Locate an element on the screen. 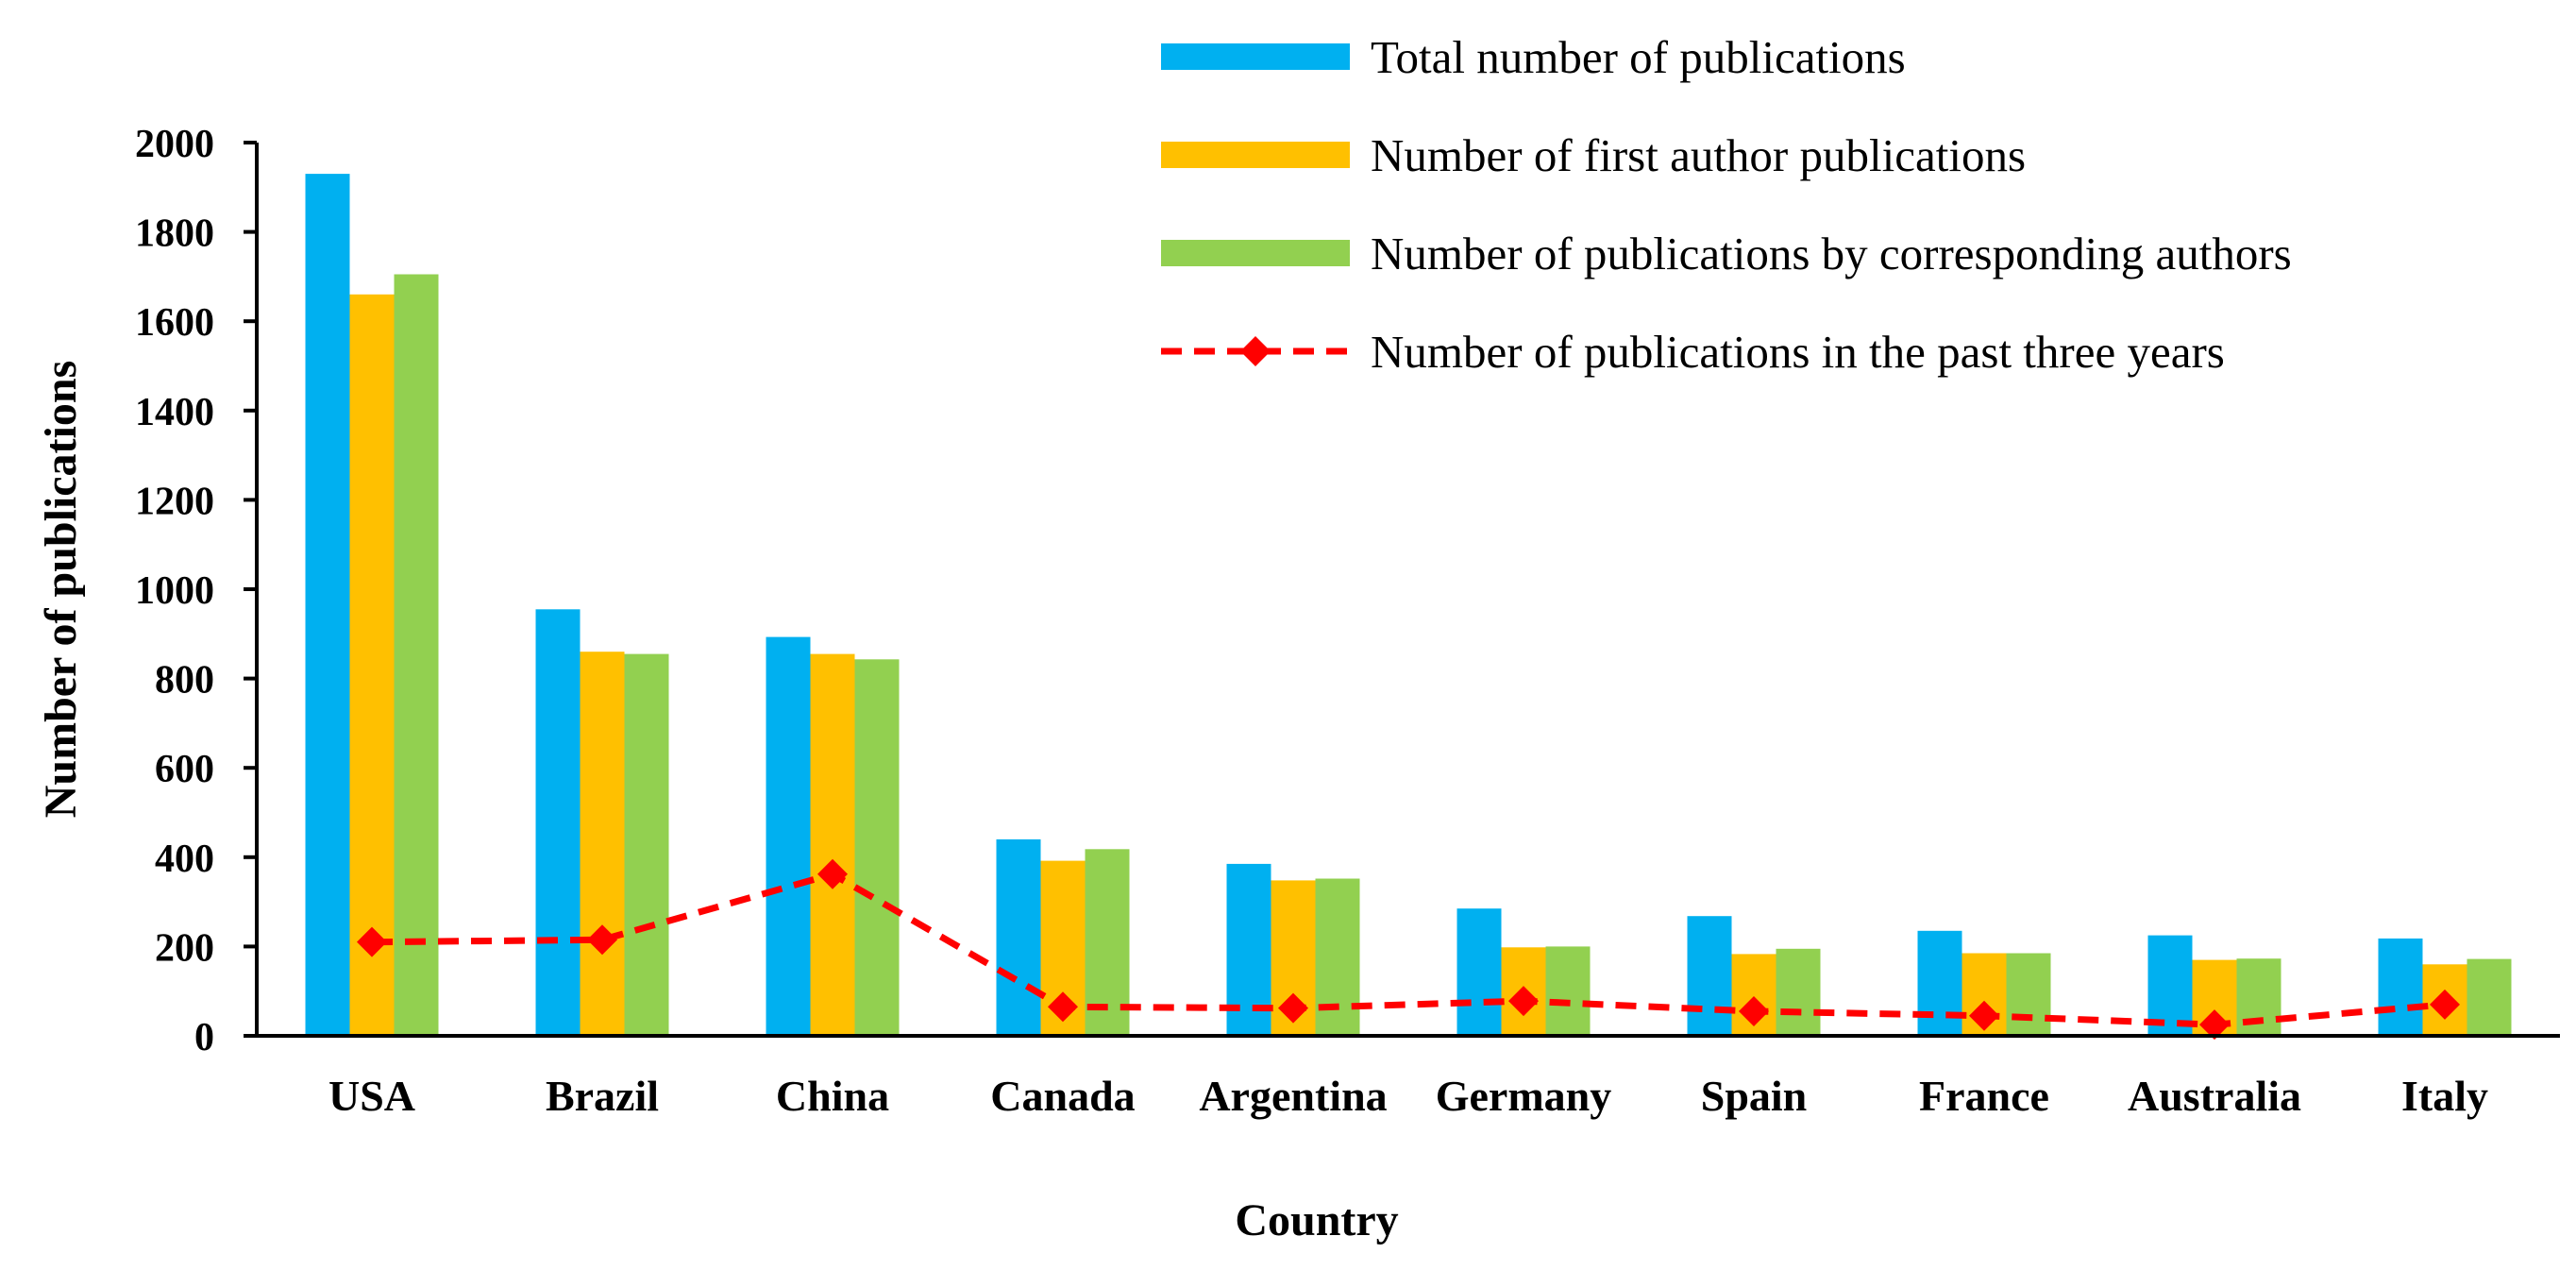 This screenshot has height=1270, width=2576. y-tick-label: 1200 is located at coordinates (175, 501).